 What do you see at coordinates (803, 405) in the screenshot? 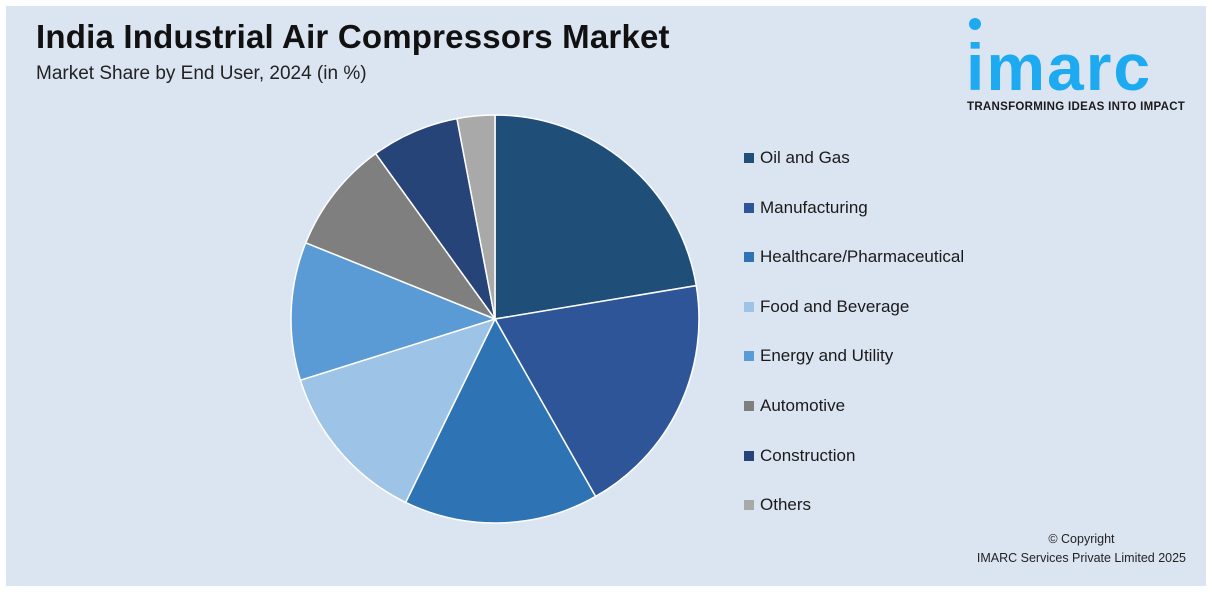
I see `legend-label: Automotive` at bounding box center [803, 405].